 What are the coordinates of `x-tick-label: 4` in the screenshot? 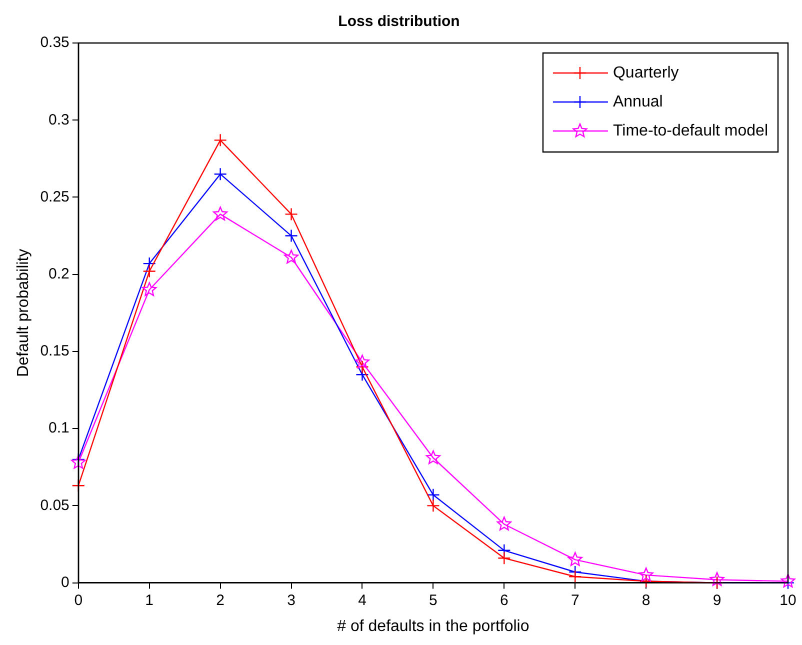 It's located at (362, 600).